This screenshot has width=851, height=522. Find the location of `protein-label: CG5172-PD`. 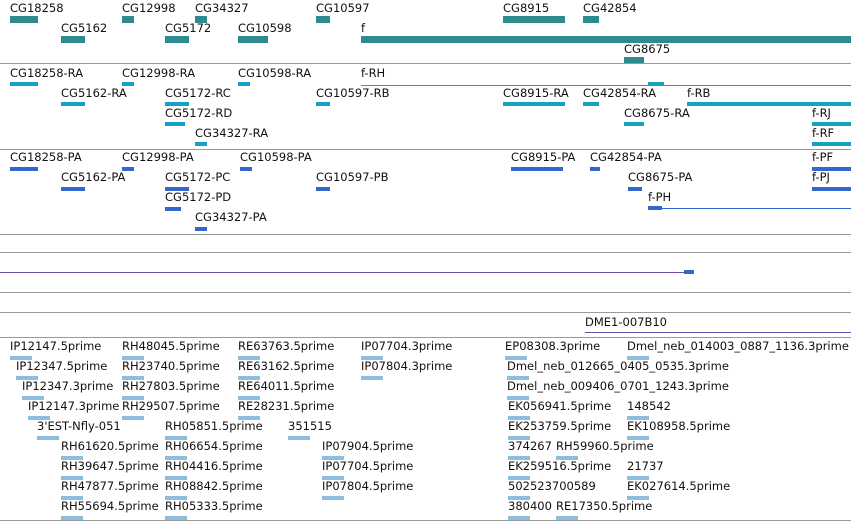

protein-label: CG5172-PD is located at coordinates (198, 197).